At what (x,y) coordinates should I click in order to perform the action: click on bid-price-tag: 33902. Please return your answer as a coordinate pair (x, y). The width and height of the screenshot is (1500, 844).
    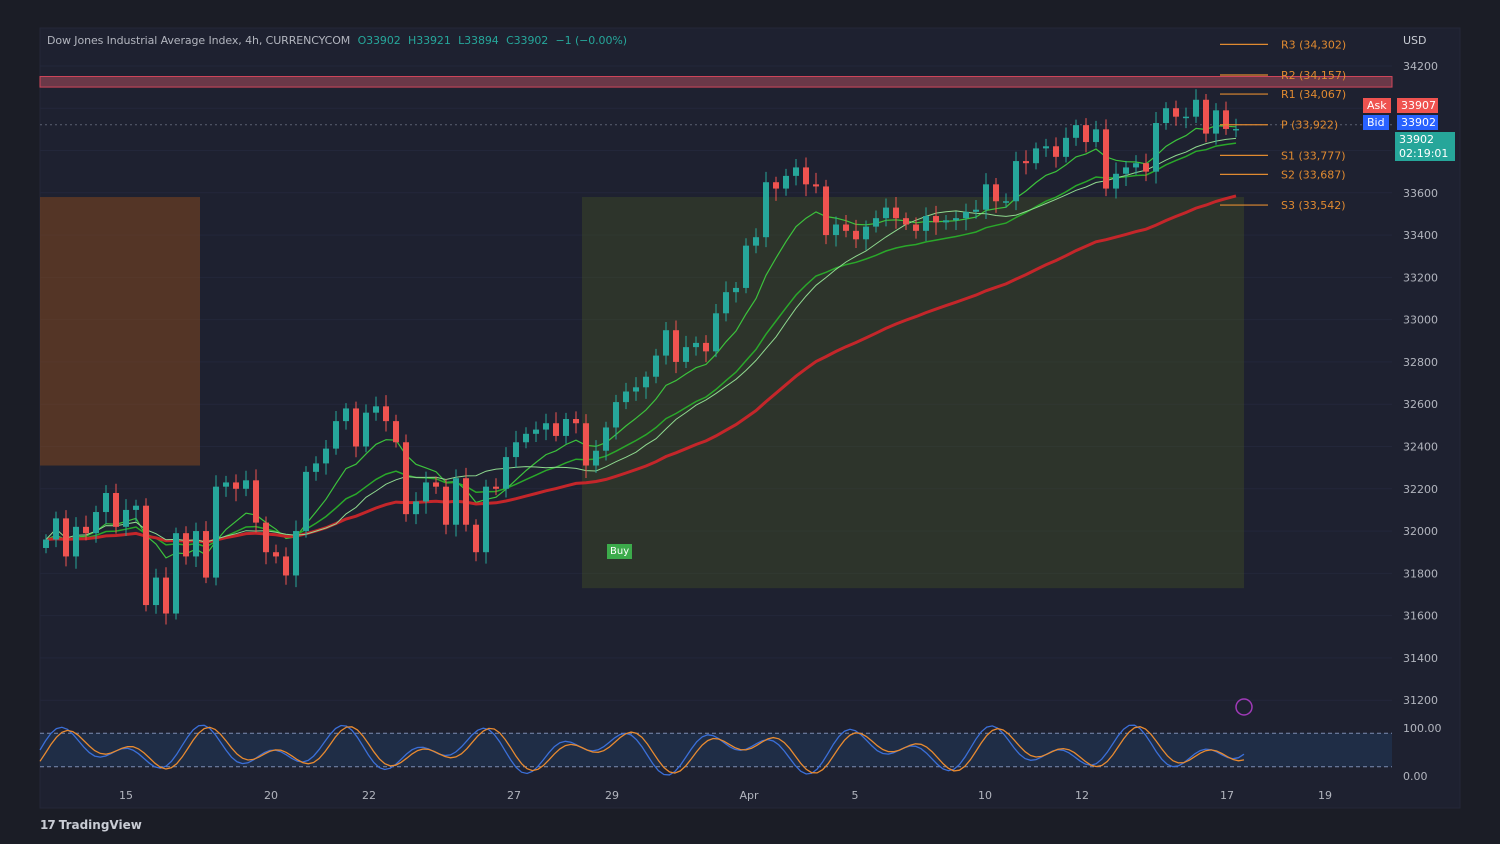
    Looking at the image, I should click on (1417, 122).